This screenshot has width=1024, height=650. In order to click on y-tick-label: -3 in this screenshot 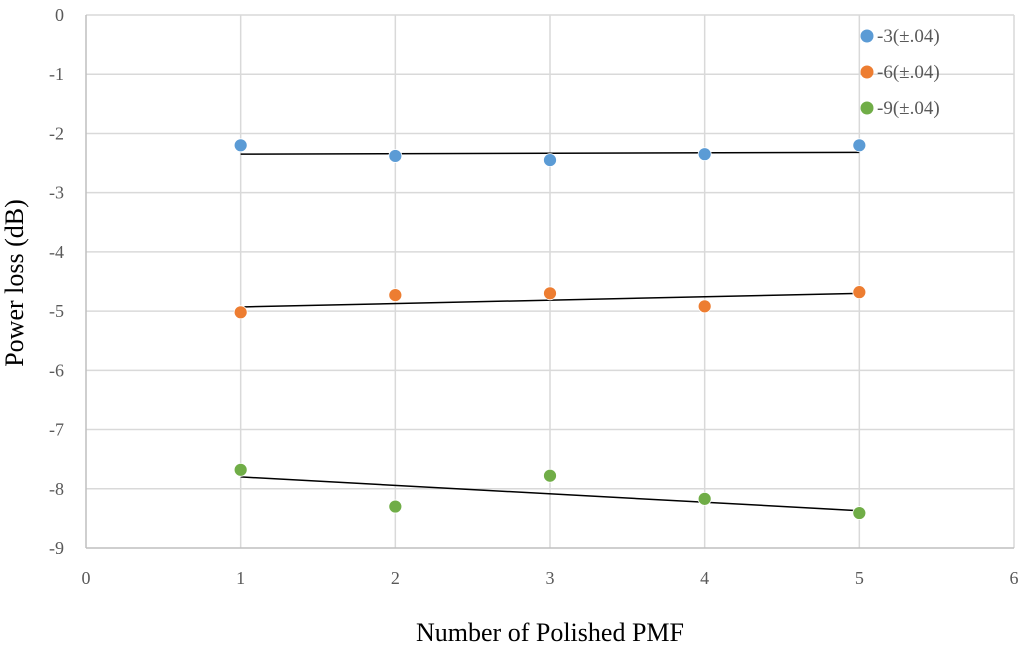, I will do `click(56, 193)`.